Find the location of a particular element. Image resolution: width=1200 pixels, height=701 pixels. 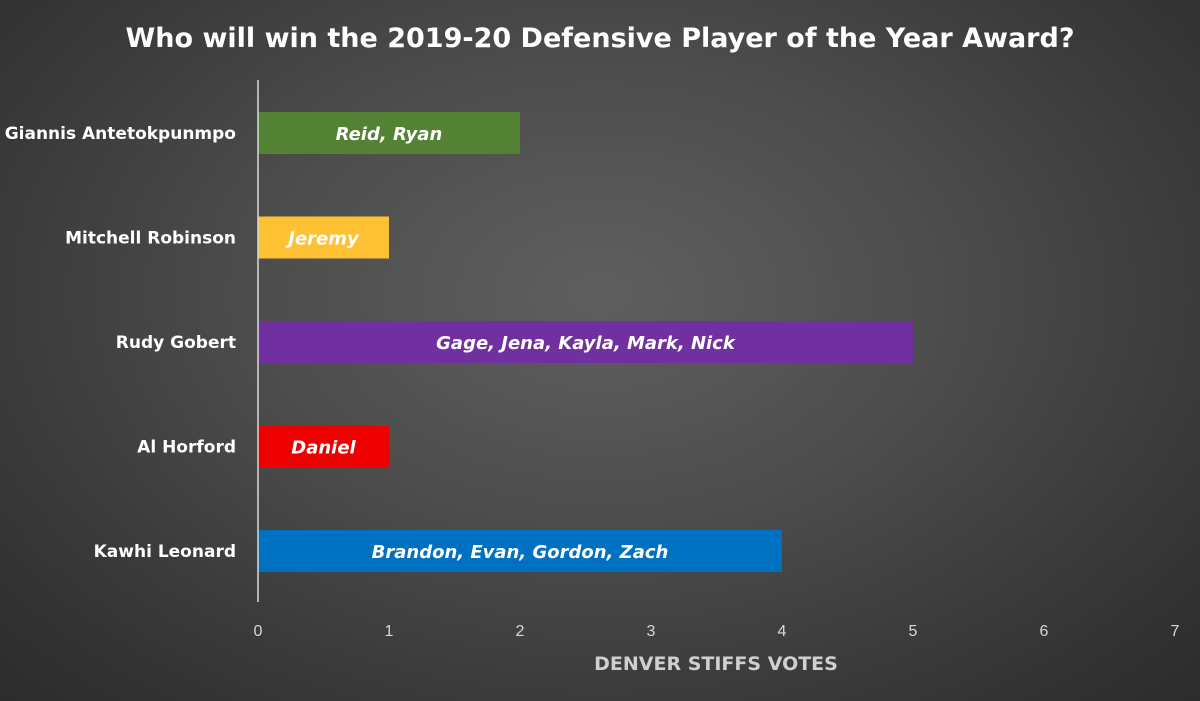

bar-data-label: Daniel is located at coordinates (323, 448).